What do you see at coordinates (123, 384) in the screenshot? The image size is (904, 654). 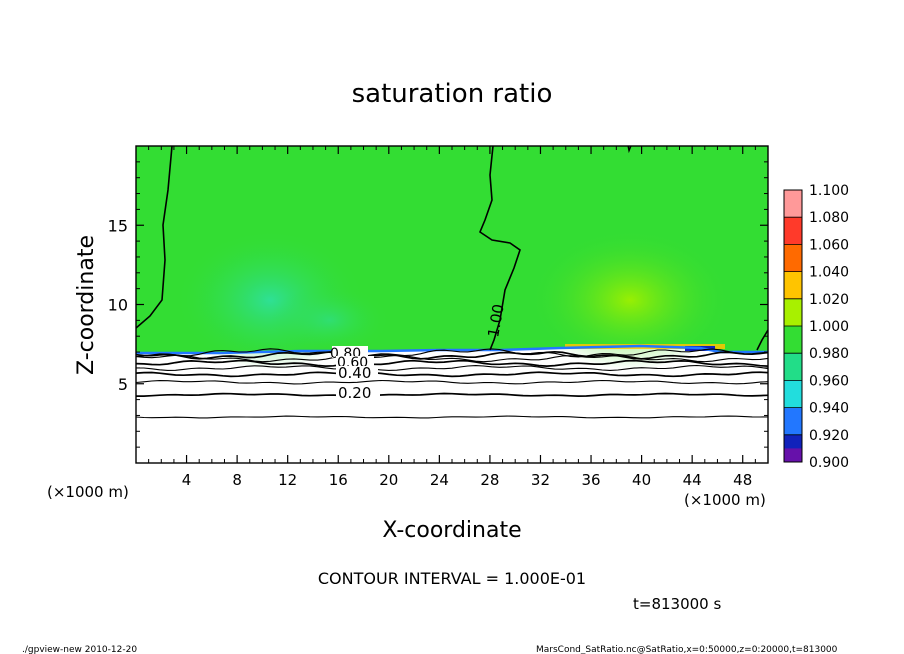 I see `y-tick-label: 5` at bounding box center [123, 384].